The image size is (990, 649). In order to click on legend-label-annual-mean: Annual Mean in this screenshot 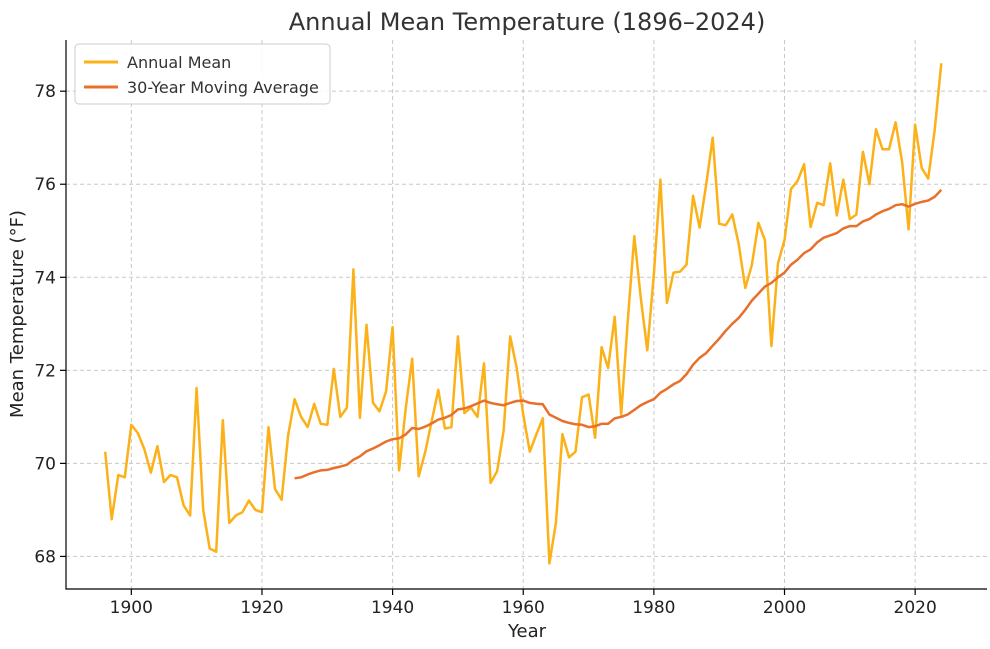, I will do `click(179, 62)`.